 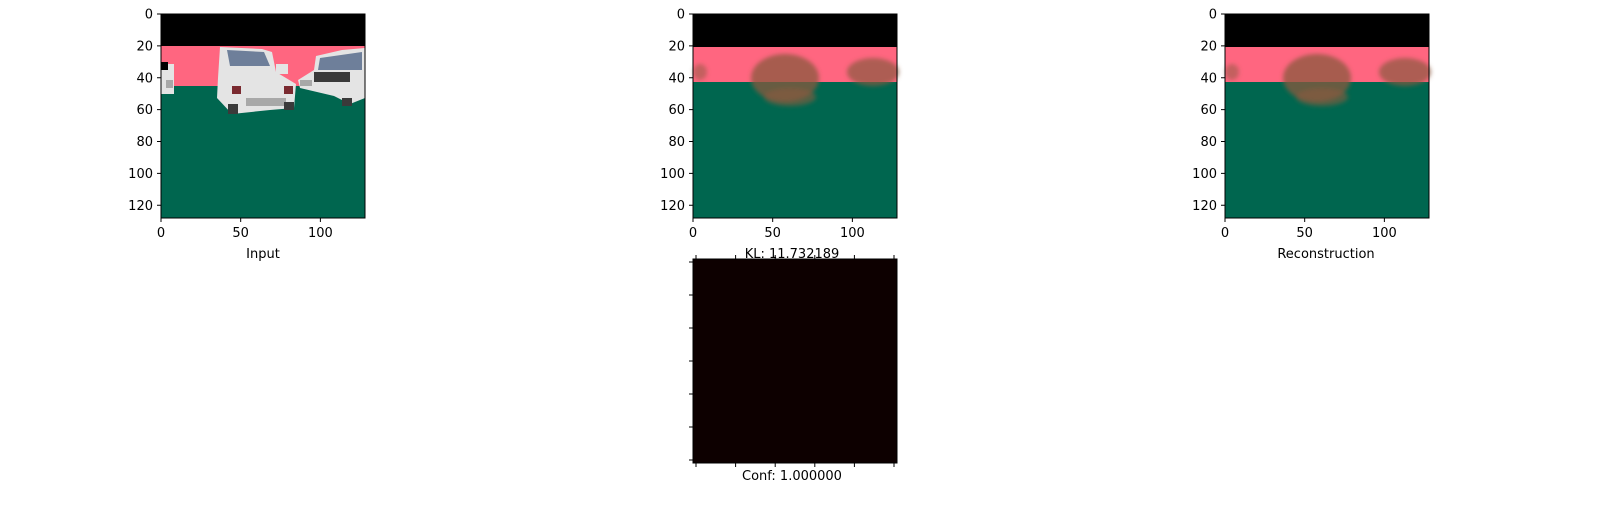 What do you see at coordinates (1325, 254) in the screenshot?
I see `reconstruction-xlabel: Reconstruction` at bounding box center [1325, 254].